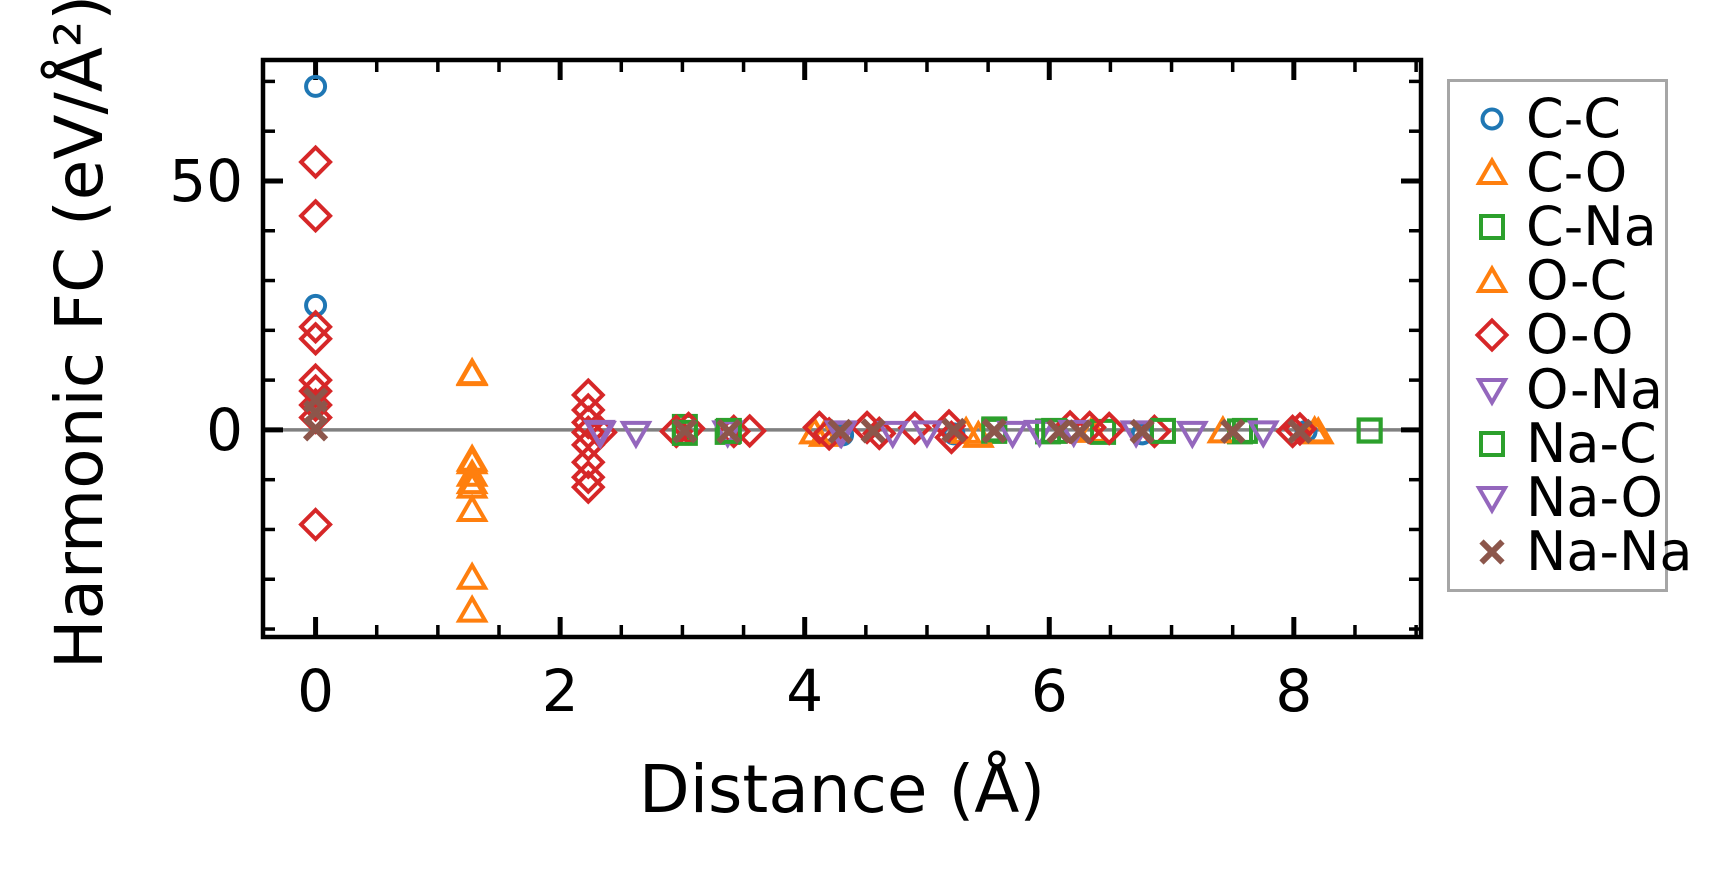 The width and height of the screenshot is (1726, 883). I want to click on legend-marker-x-icon, so click(1492, 552).